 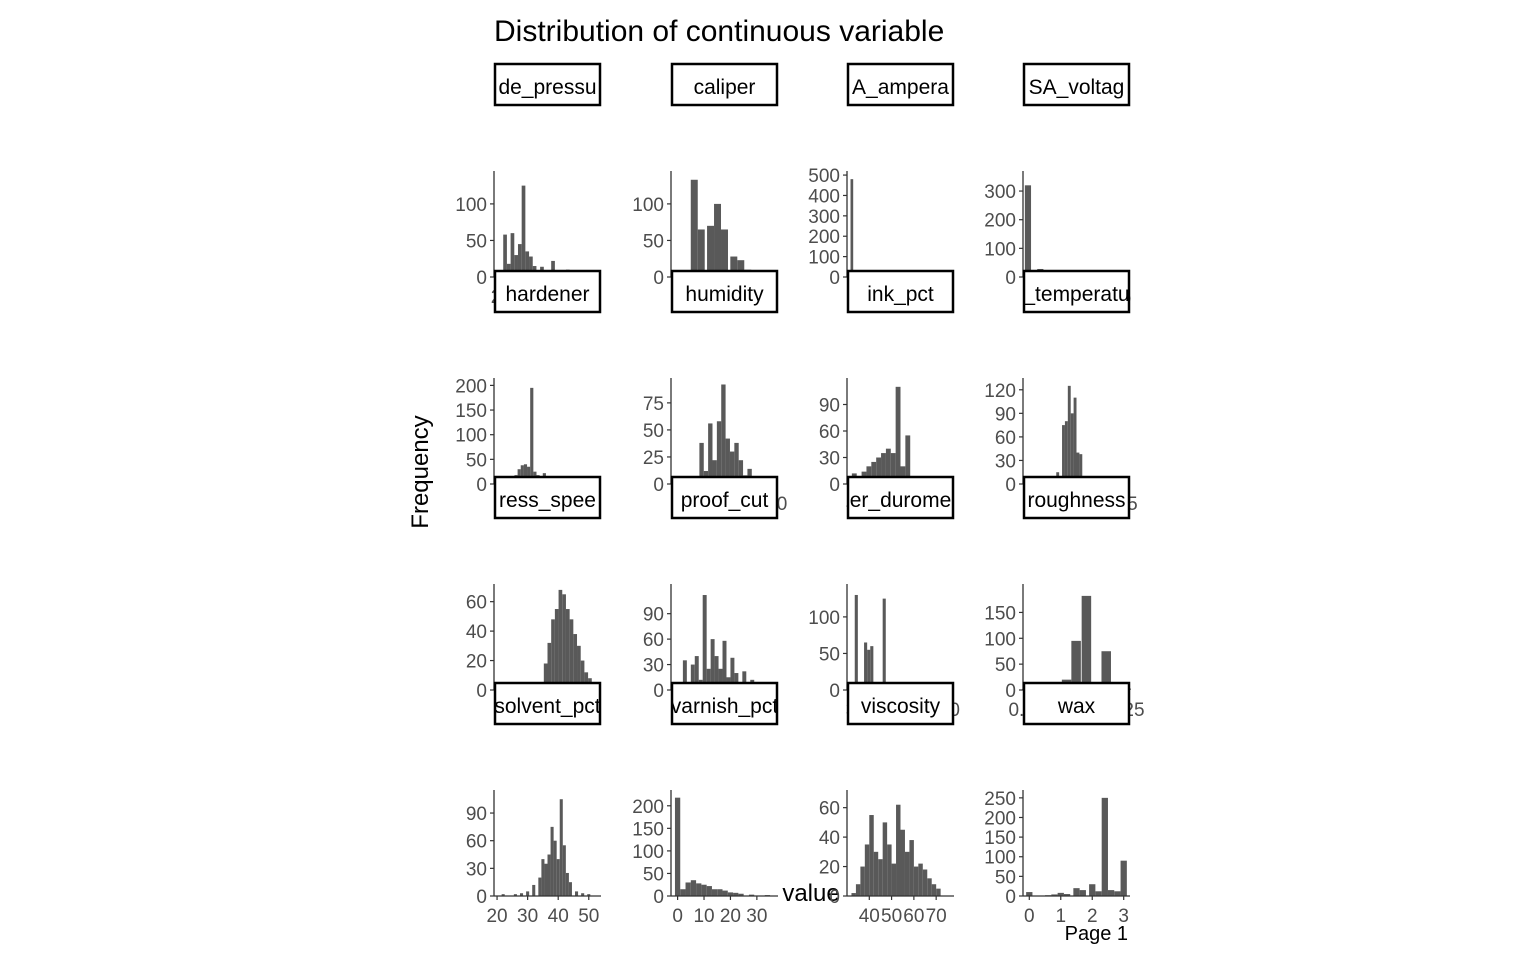 I want to click on x-tick-label: 0, so click(x=677, y=916).